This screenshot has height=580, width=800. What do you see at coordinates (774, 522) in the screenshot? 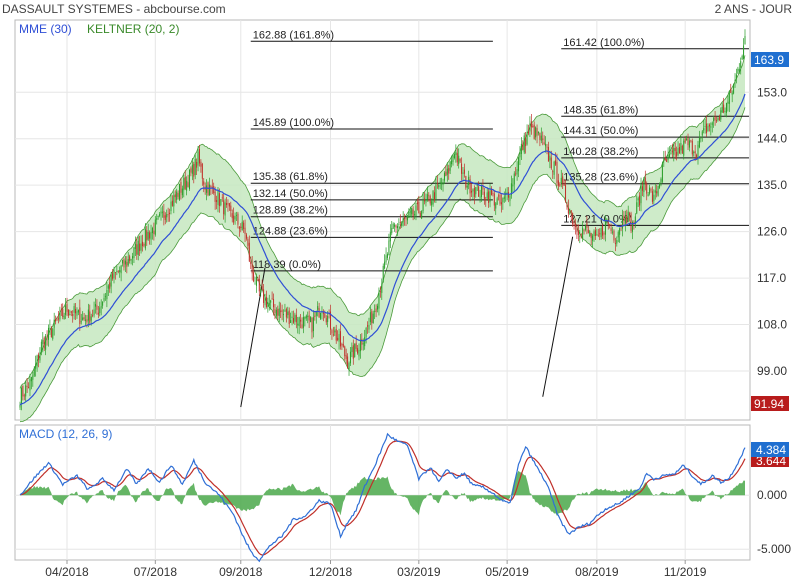
I see `macd-y-axis: -5.000 0.000` at bounding box center [774, 522].